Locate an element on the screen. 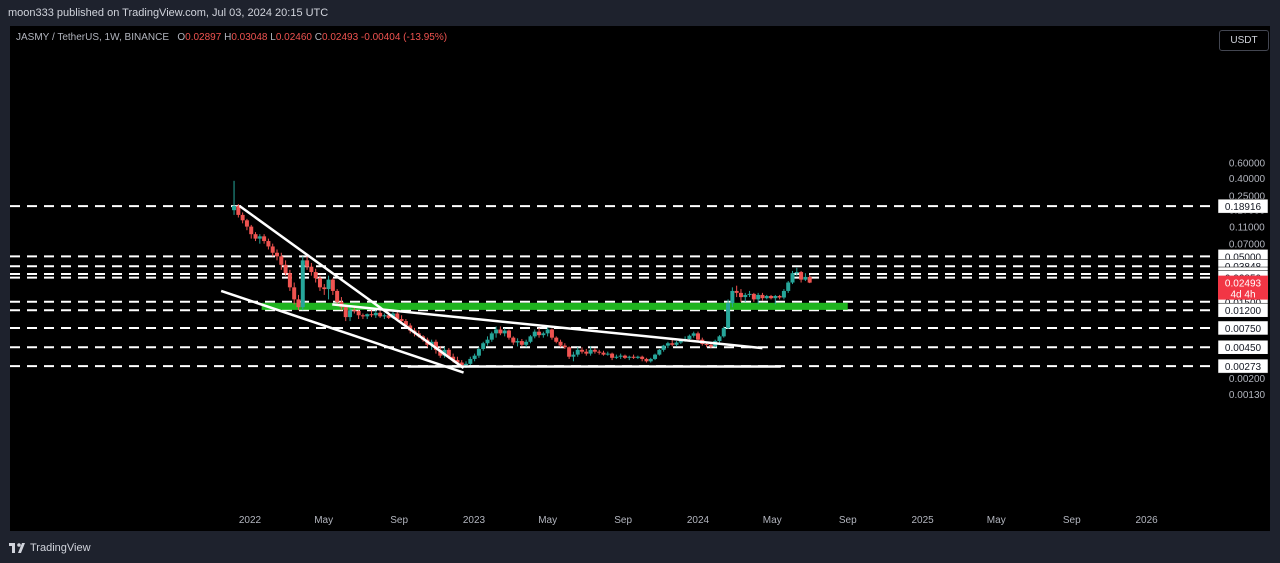 This screenshot has height=563, width=1280. open-value: 0.02897 is located at coordinates (203, 37).